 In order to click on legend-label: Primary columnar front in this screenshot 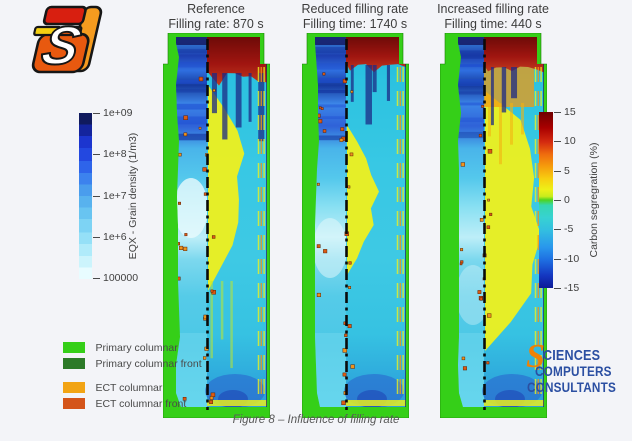, I will do `click(148, 363)`.